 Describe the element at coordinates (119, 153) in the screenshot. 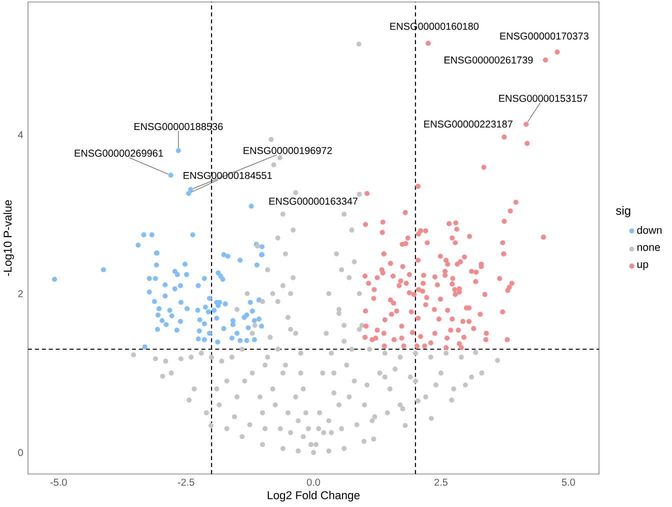

I see `annotation: ENSG00000269961` at that location.